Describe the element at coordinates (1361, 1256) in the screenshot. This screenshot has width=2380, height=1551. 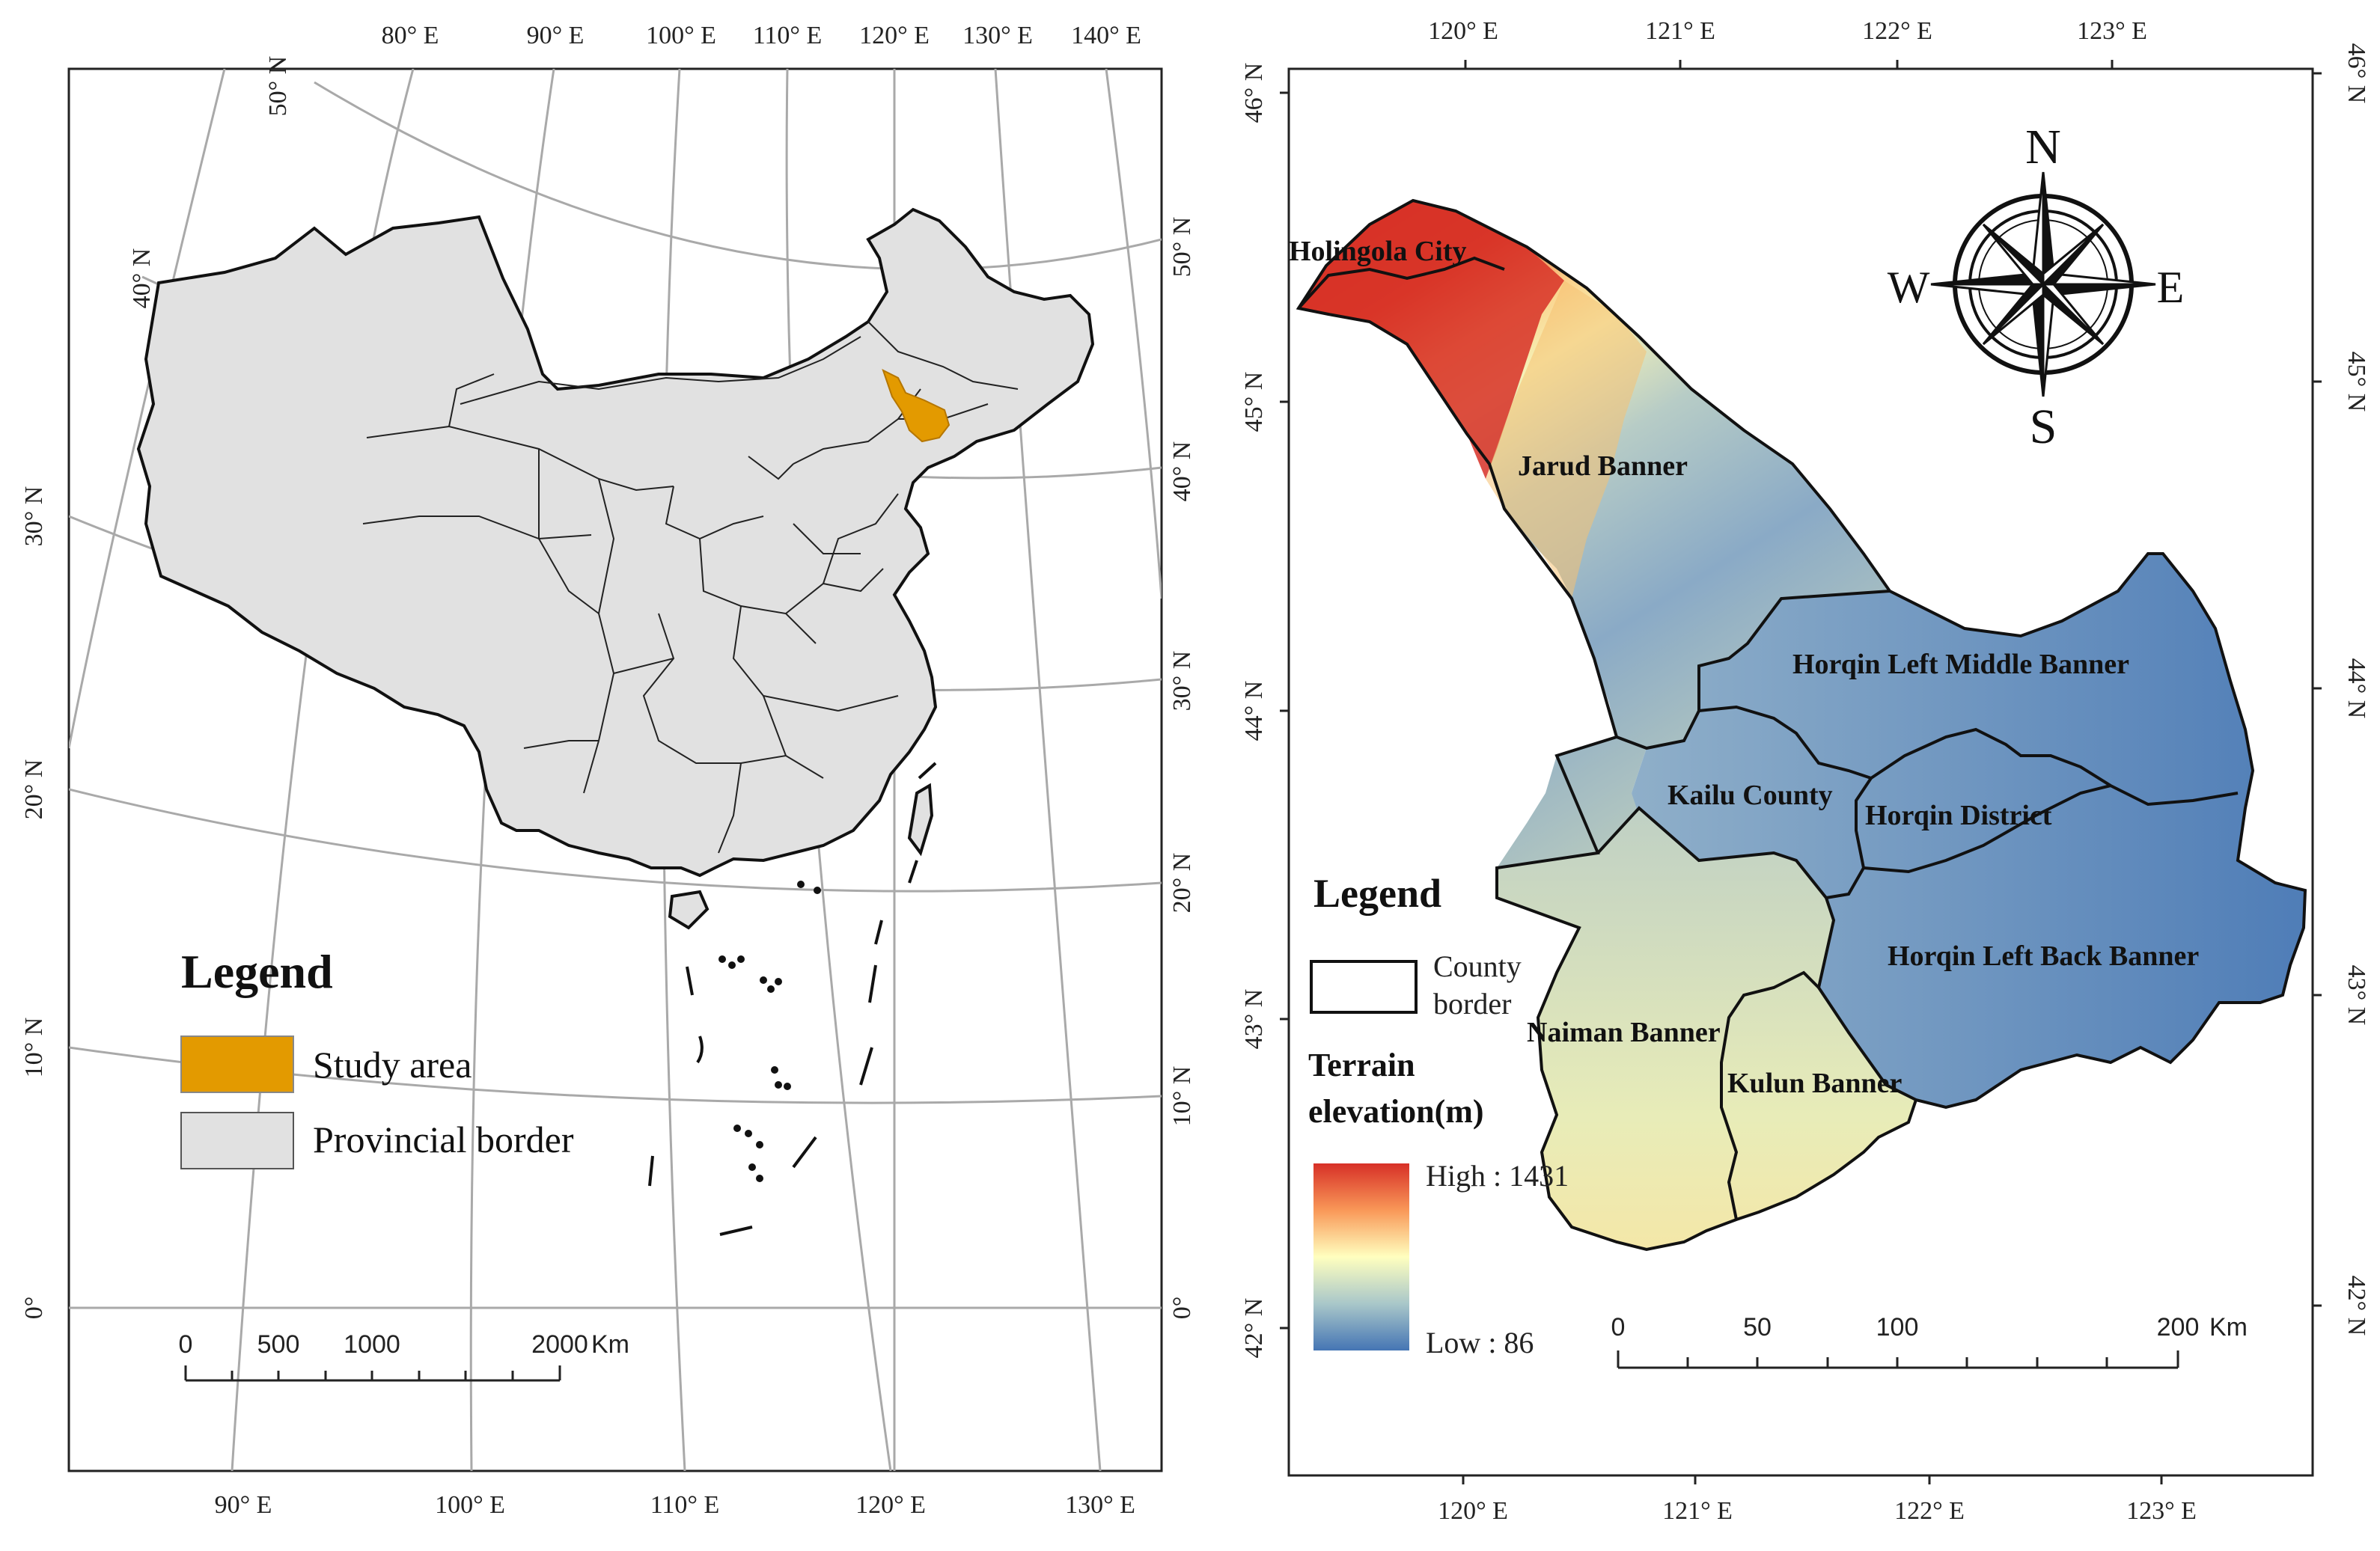
I see `legend-elevation-ramp` at that location.